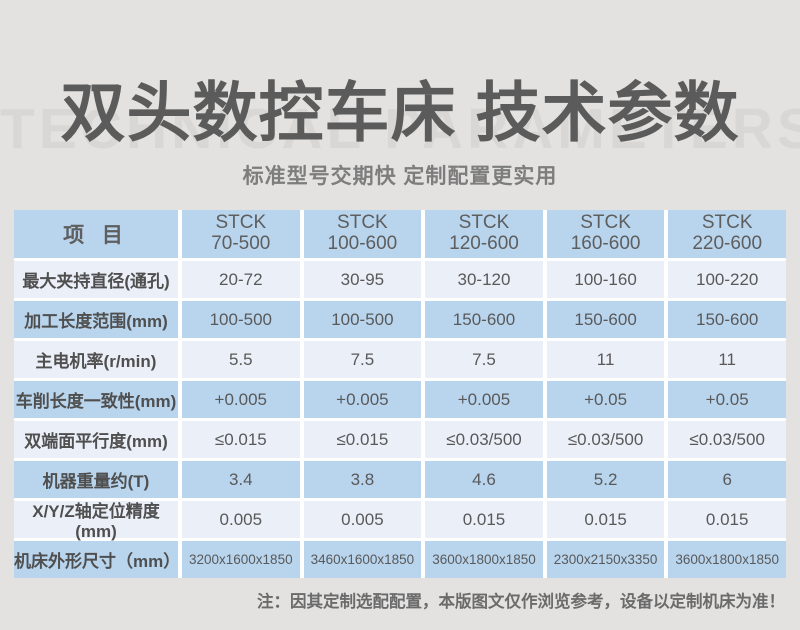  Describe the element at coordinates (400, 176) in the screenshot. I see `page-subtitle: 标准型号交期快 定制配置更实用` at that location.